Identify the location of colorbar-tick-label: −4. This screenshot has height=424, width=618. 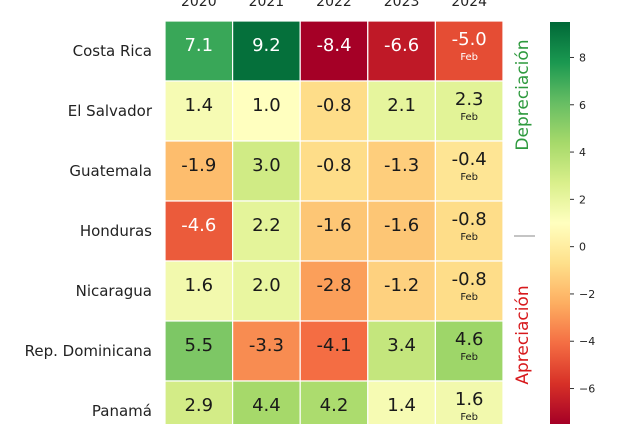
(587, 341).